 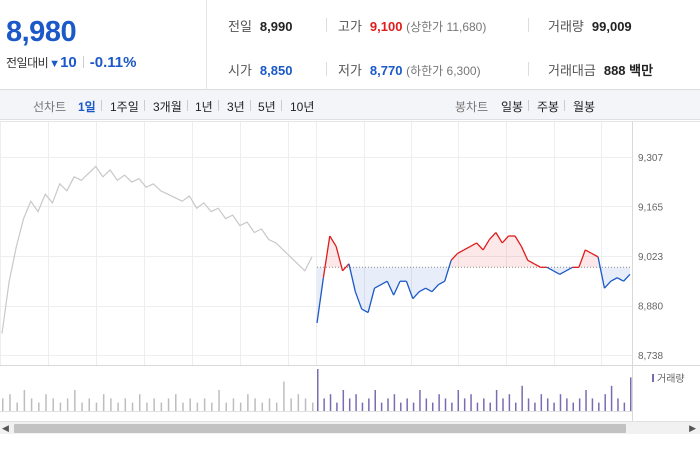 I want to click on period-tab-10y: 10년, so click(x=302, y=107).